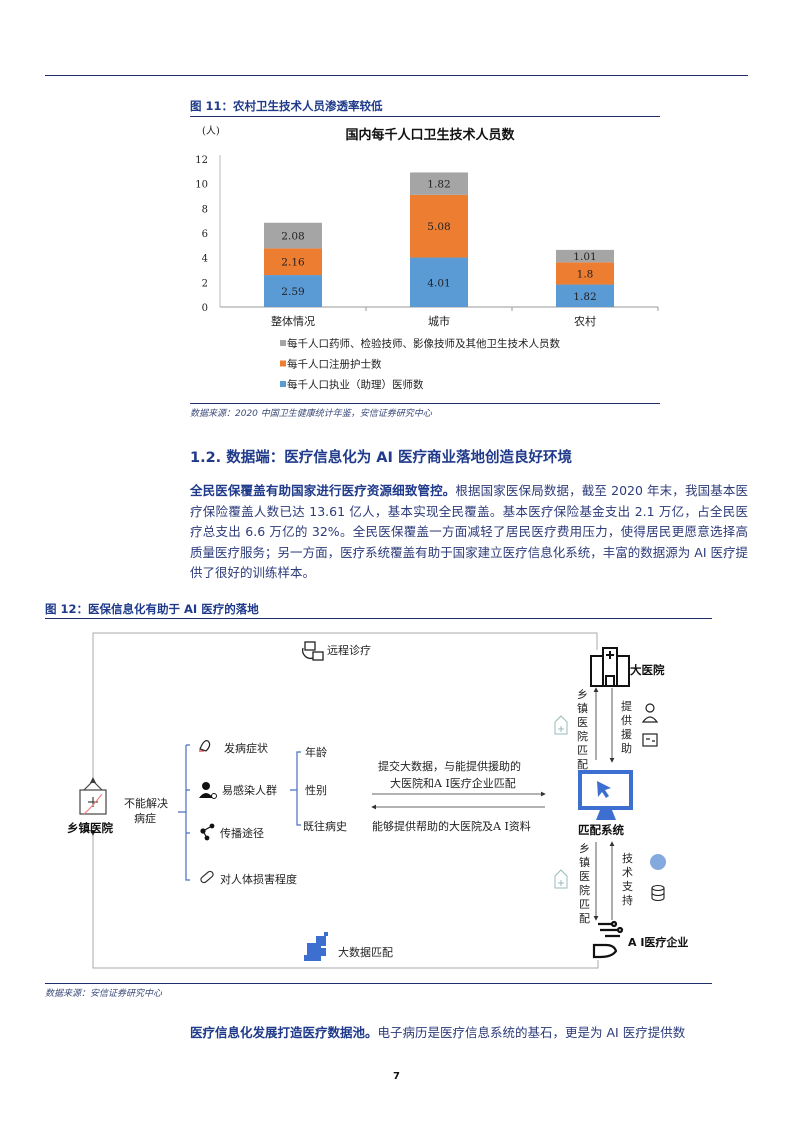 This screenshot has width=793, height=1122. I want to click on subfactor-gender: 性别, so click(316, 790).